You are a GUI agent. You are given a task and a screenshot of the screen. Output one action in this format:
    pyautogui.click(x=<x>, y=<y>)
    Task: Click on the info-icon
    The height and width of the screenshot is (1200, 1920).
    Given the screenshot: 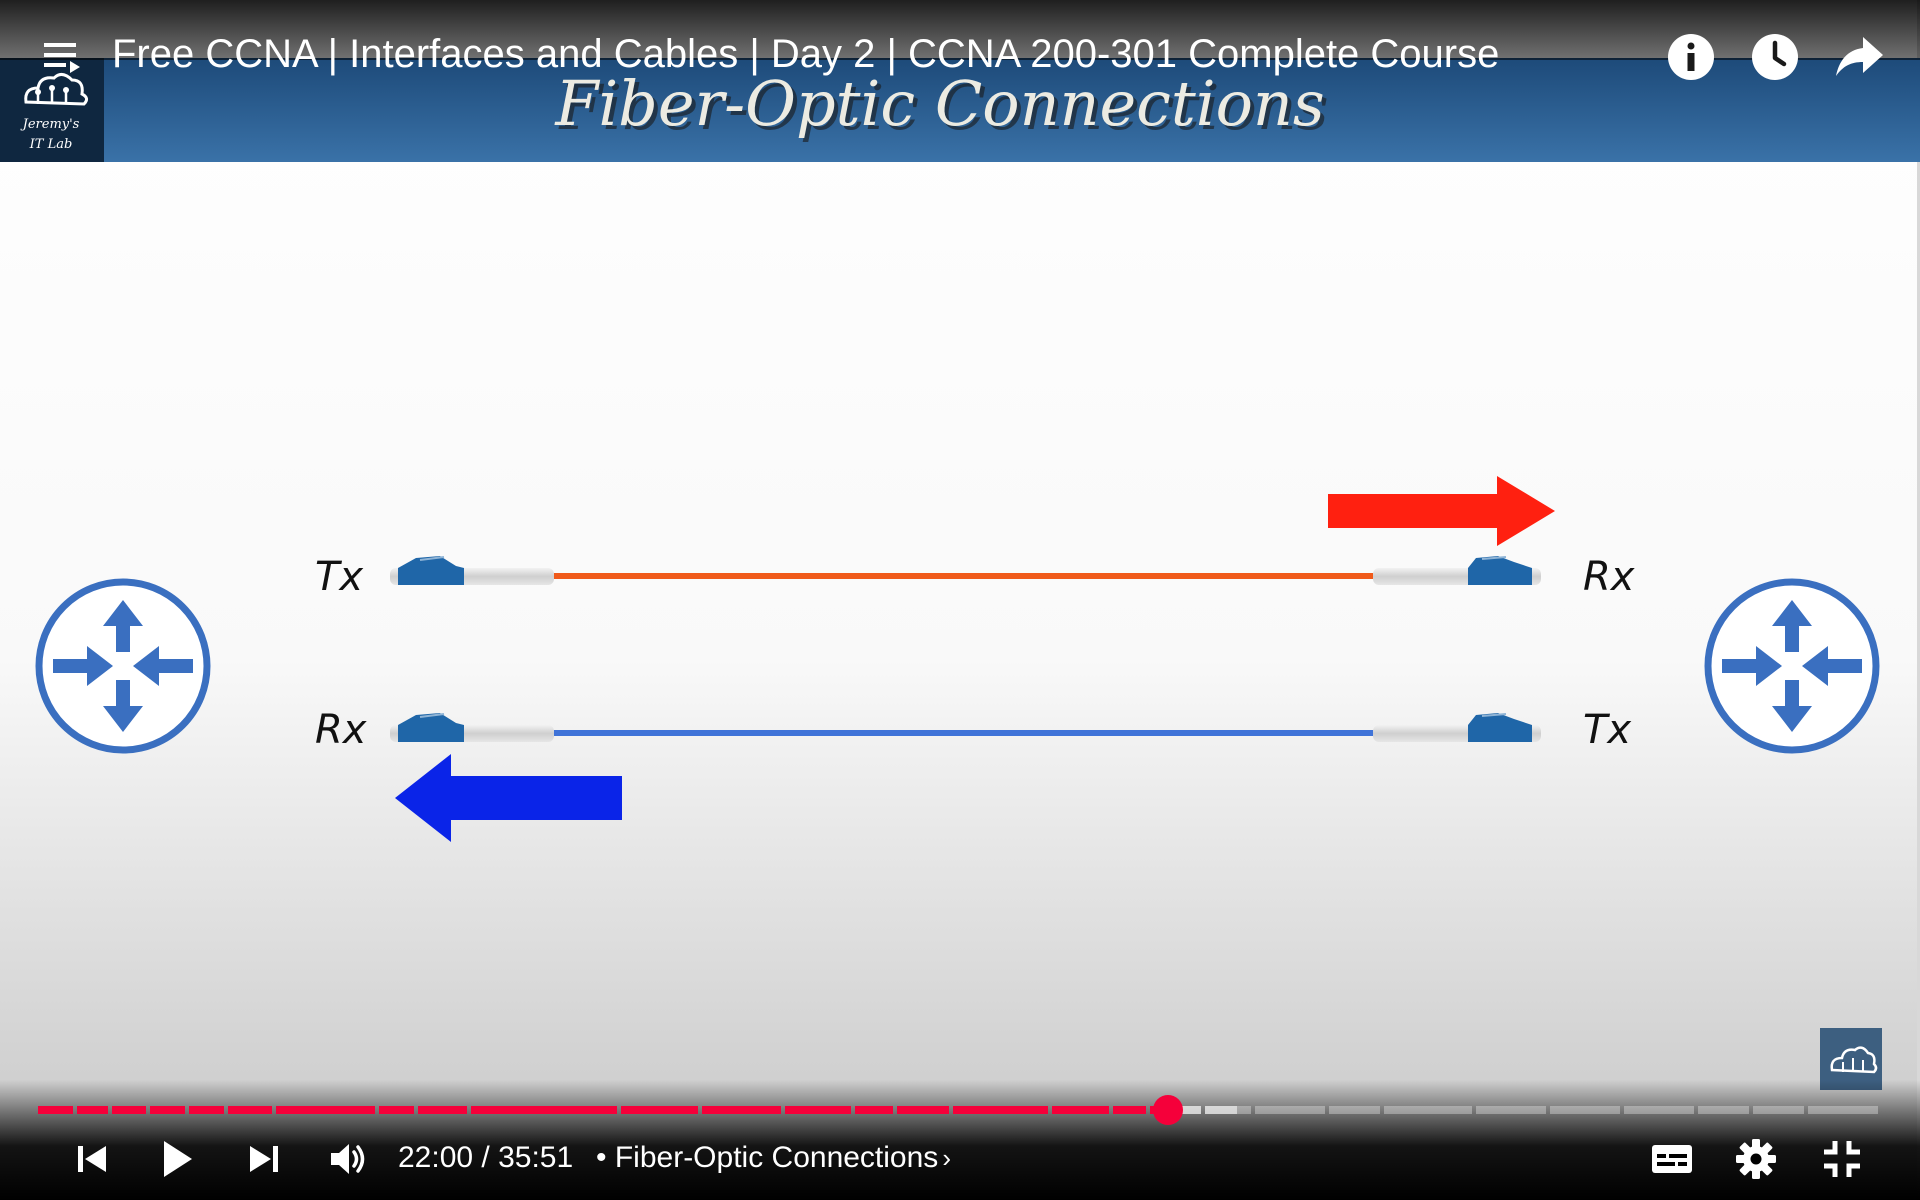 What is the action you would take?
    pyautogui.click(x=1691, y=57)
    